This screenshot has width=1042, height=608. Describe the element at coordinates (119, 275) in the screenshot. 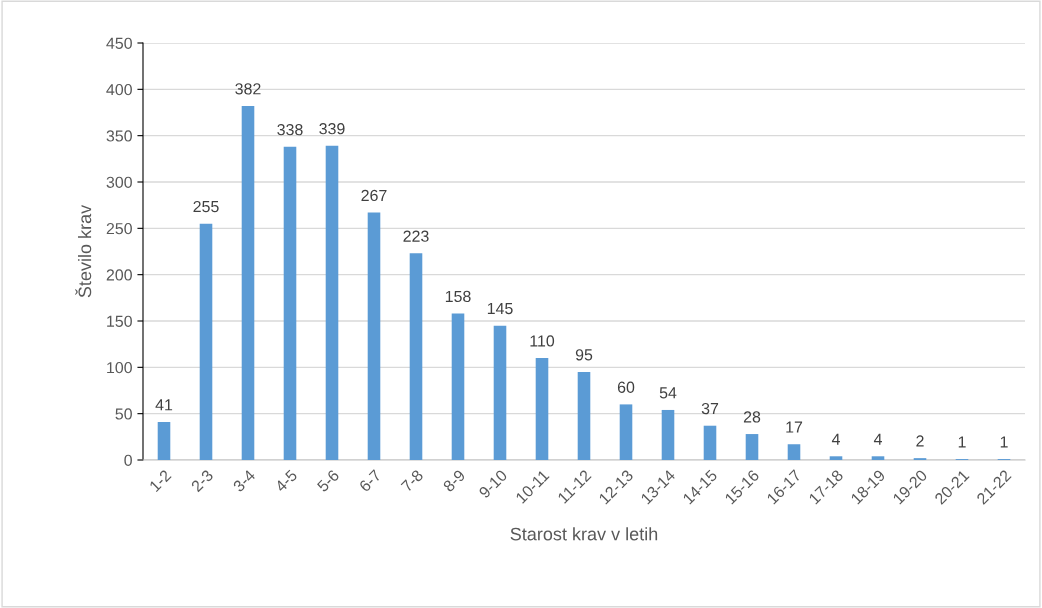

I see `y-tick-label: 200` at that location.